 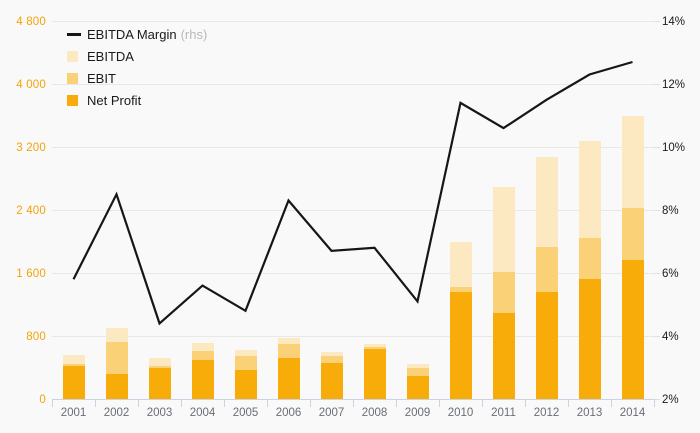 I want to click on x-axis-label: 2010, so click(x=460, y=413).